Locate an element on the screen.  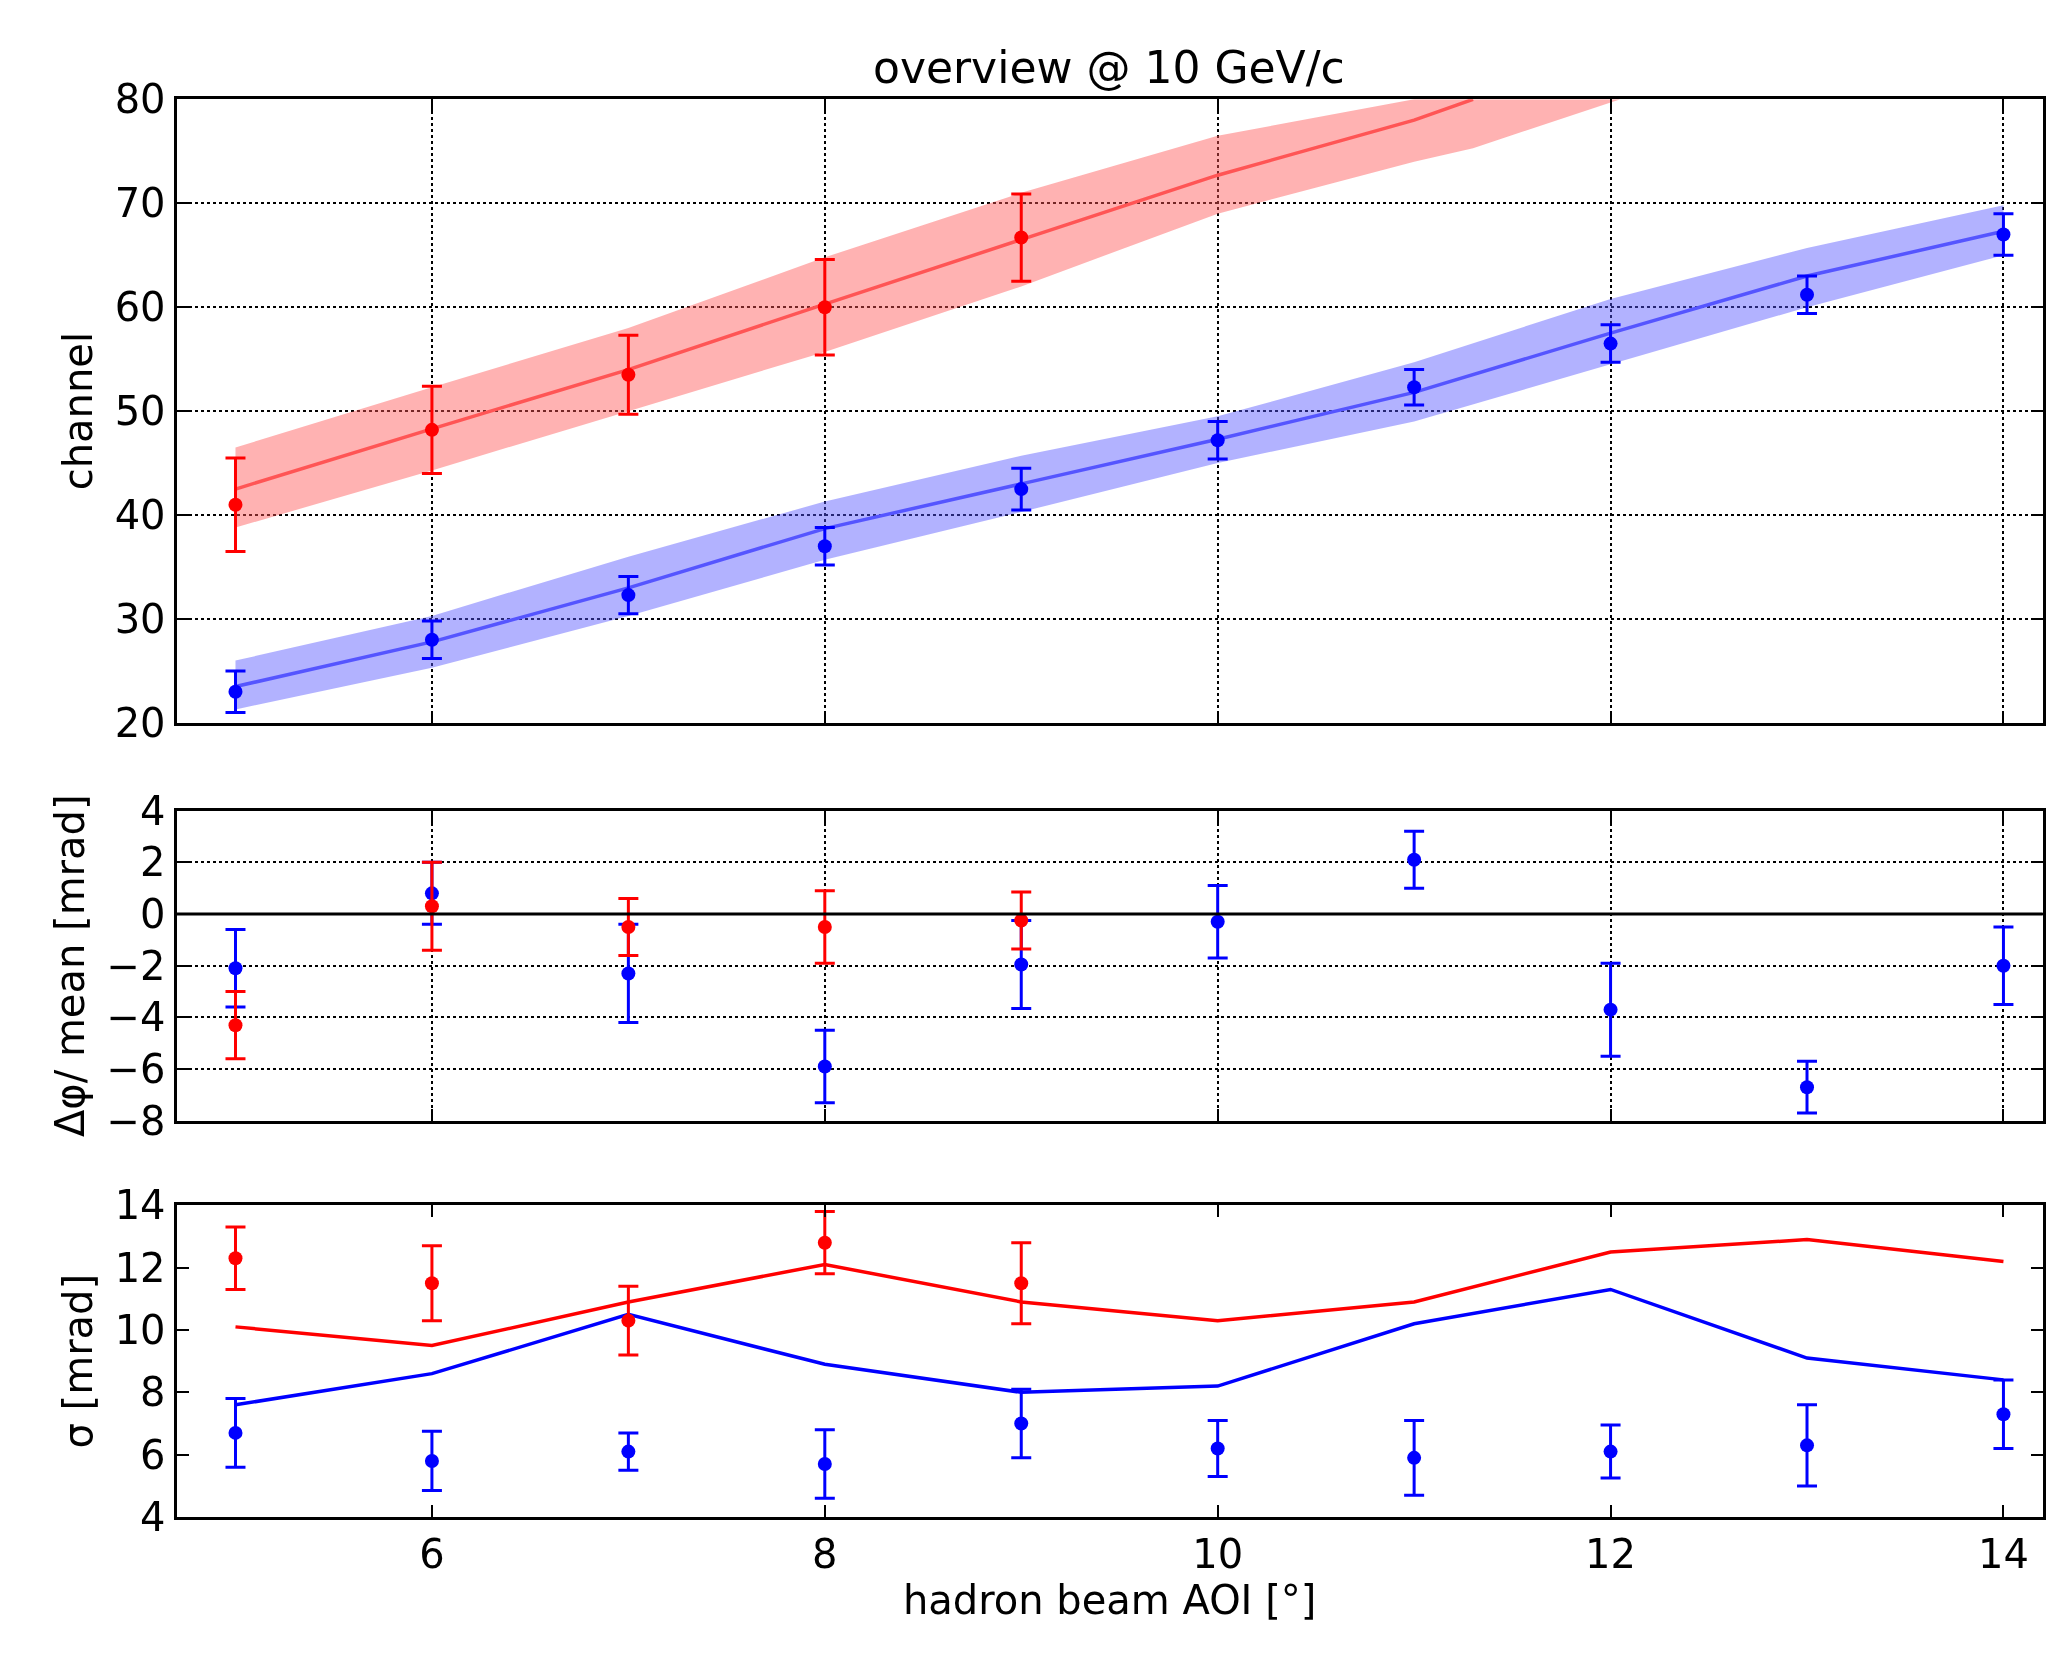
y-tick-label: 8 is located at coordinates (153, 1392).